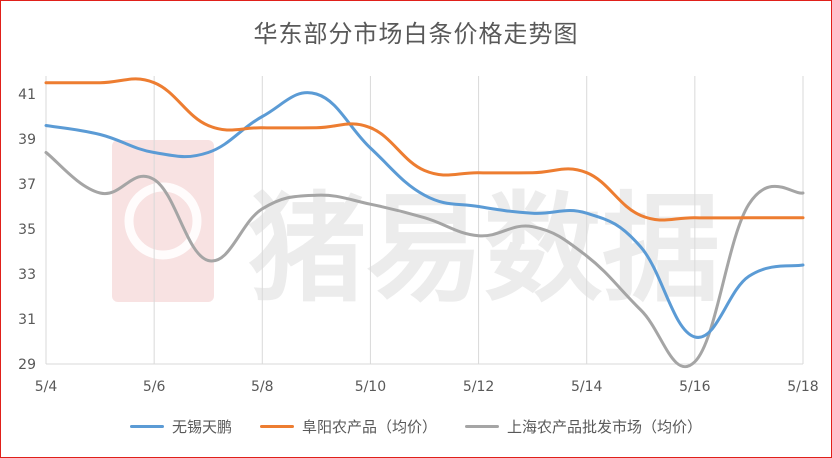 This screenshot has width=832, height=458. What do you see at coordinates (262, 387) in the screenshot?
I see `x-tick-label: 5/8` at bounding box center [262, 387].